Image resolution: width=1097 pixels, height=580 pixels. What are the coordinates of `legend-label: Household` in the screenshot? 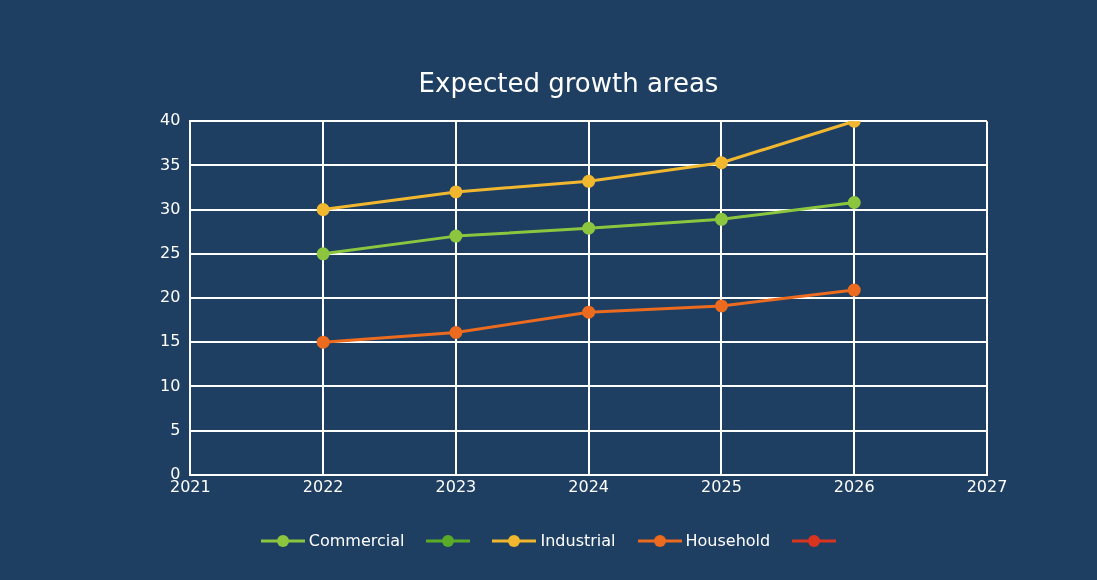 It's located at (728, 540).